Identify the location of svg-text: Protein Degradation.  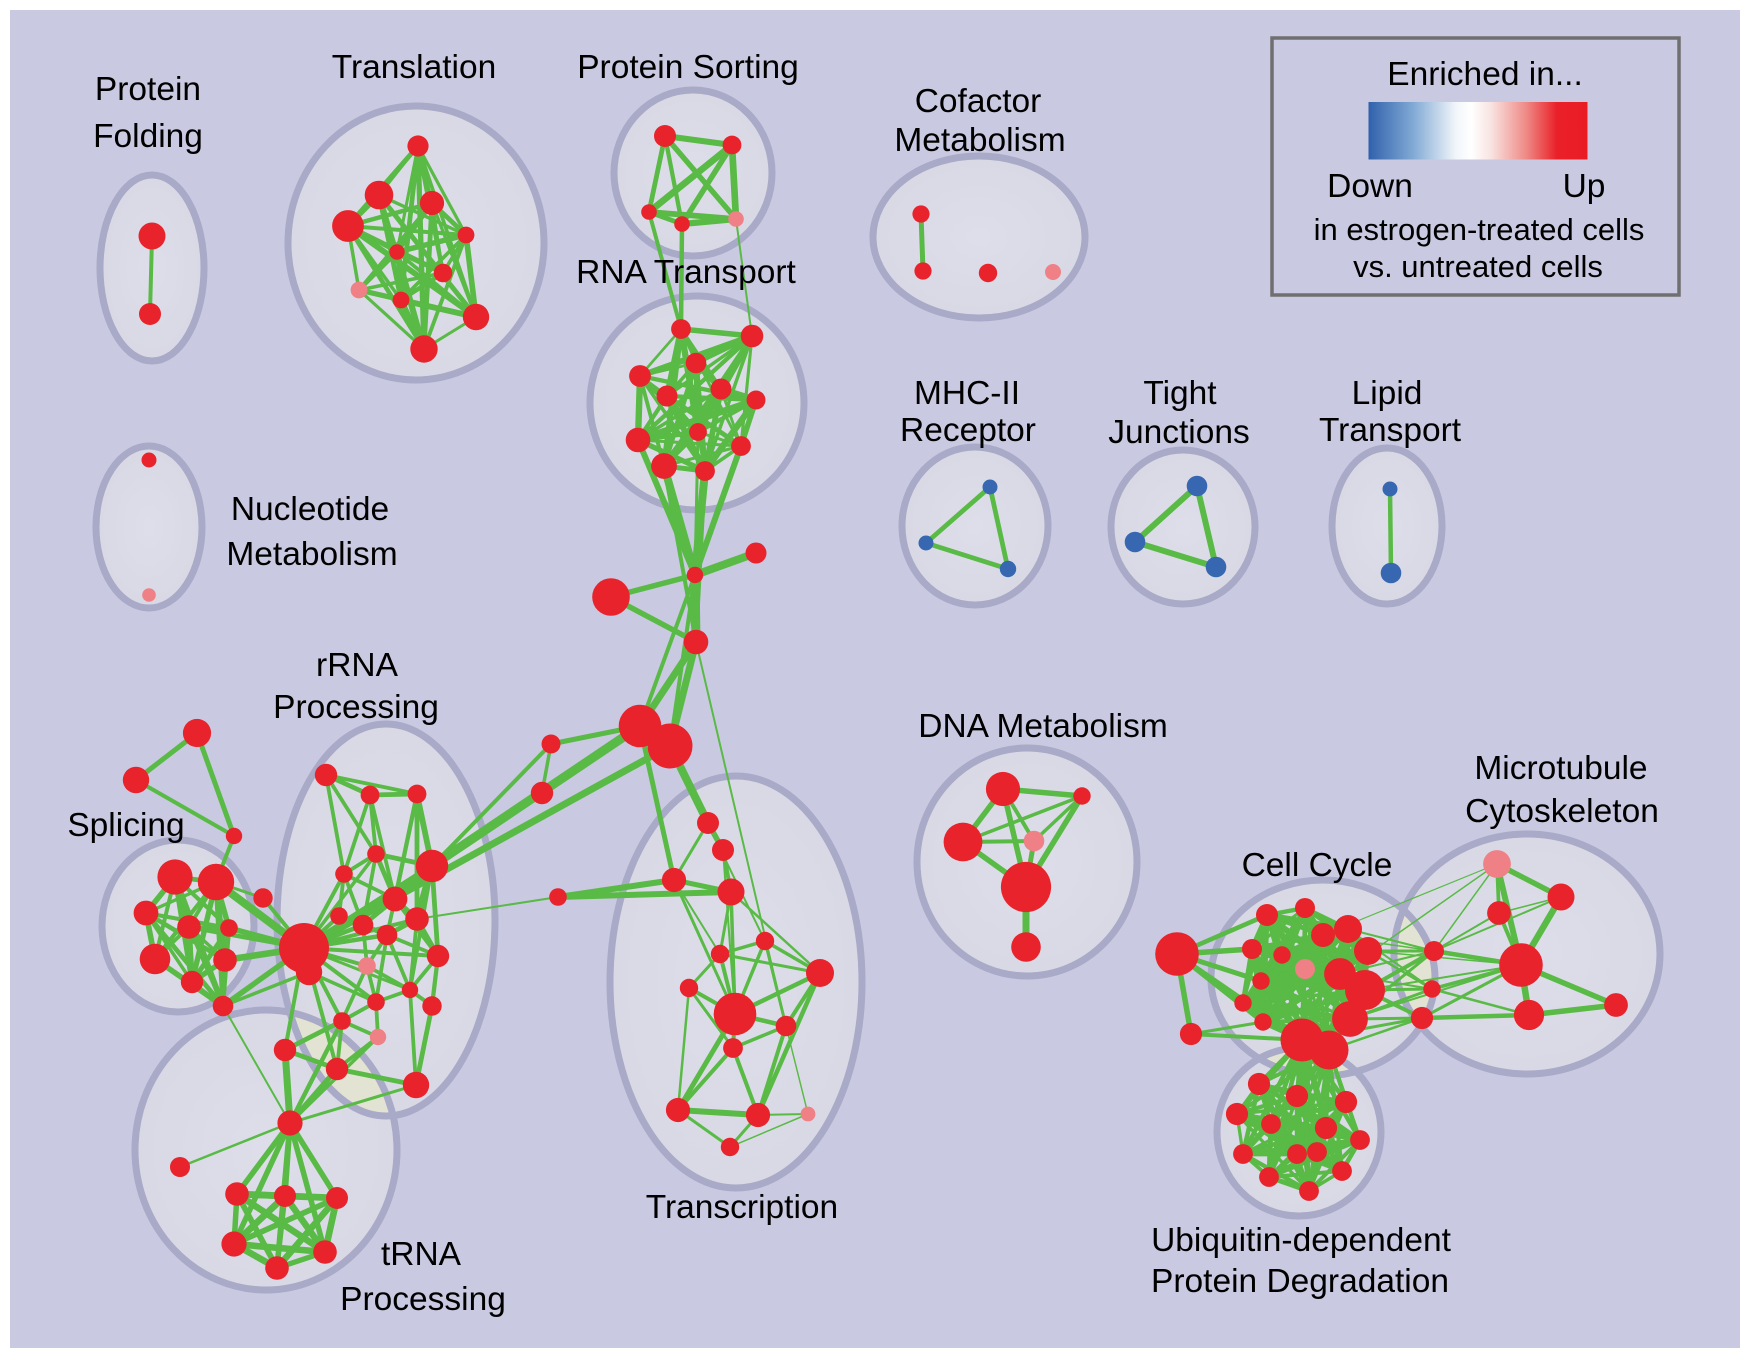
(1300, 1281).